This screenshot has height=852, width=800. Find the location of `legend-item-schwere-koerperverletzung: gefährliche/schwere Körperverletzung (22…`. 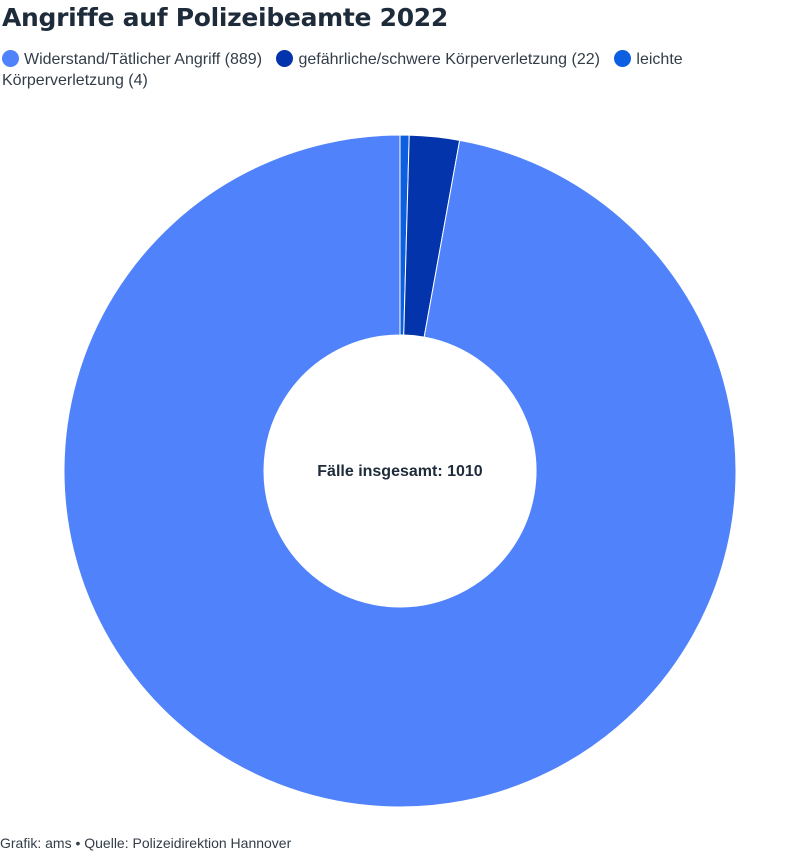

legend-item-schwere-koerperverletzung: gefährliche/schwere Körperverletzung (22… is located at coordinates (438, 59).